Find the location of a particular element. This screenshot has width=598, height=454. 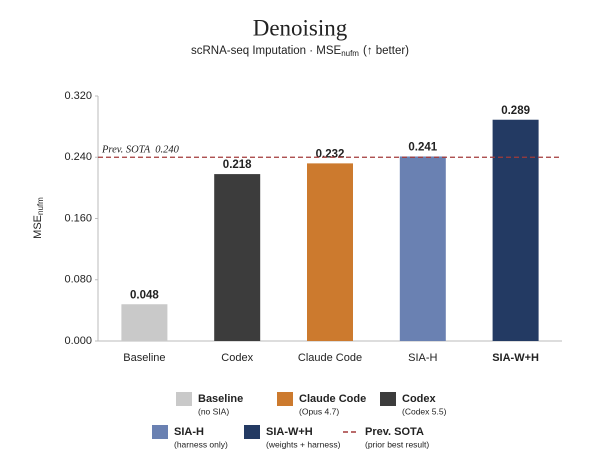

subtitle-subscript: nufm is located at coordinates (350, 53).